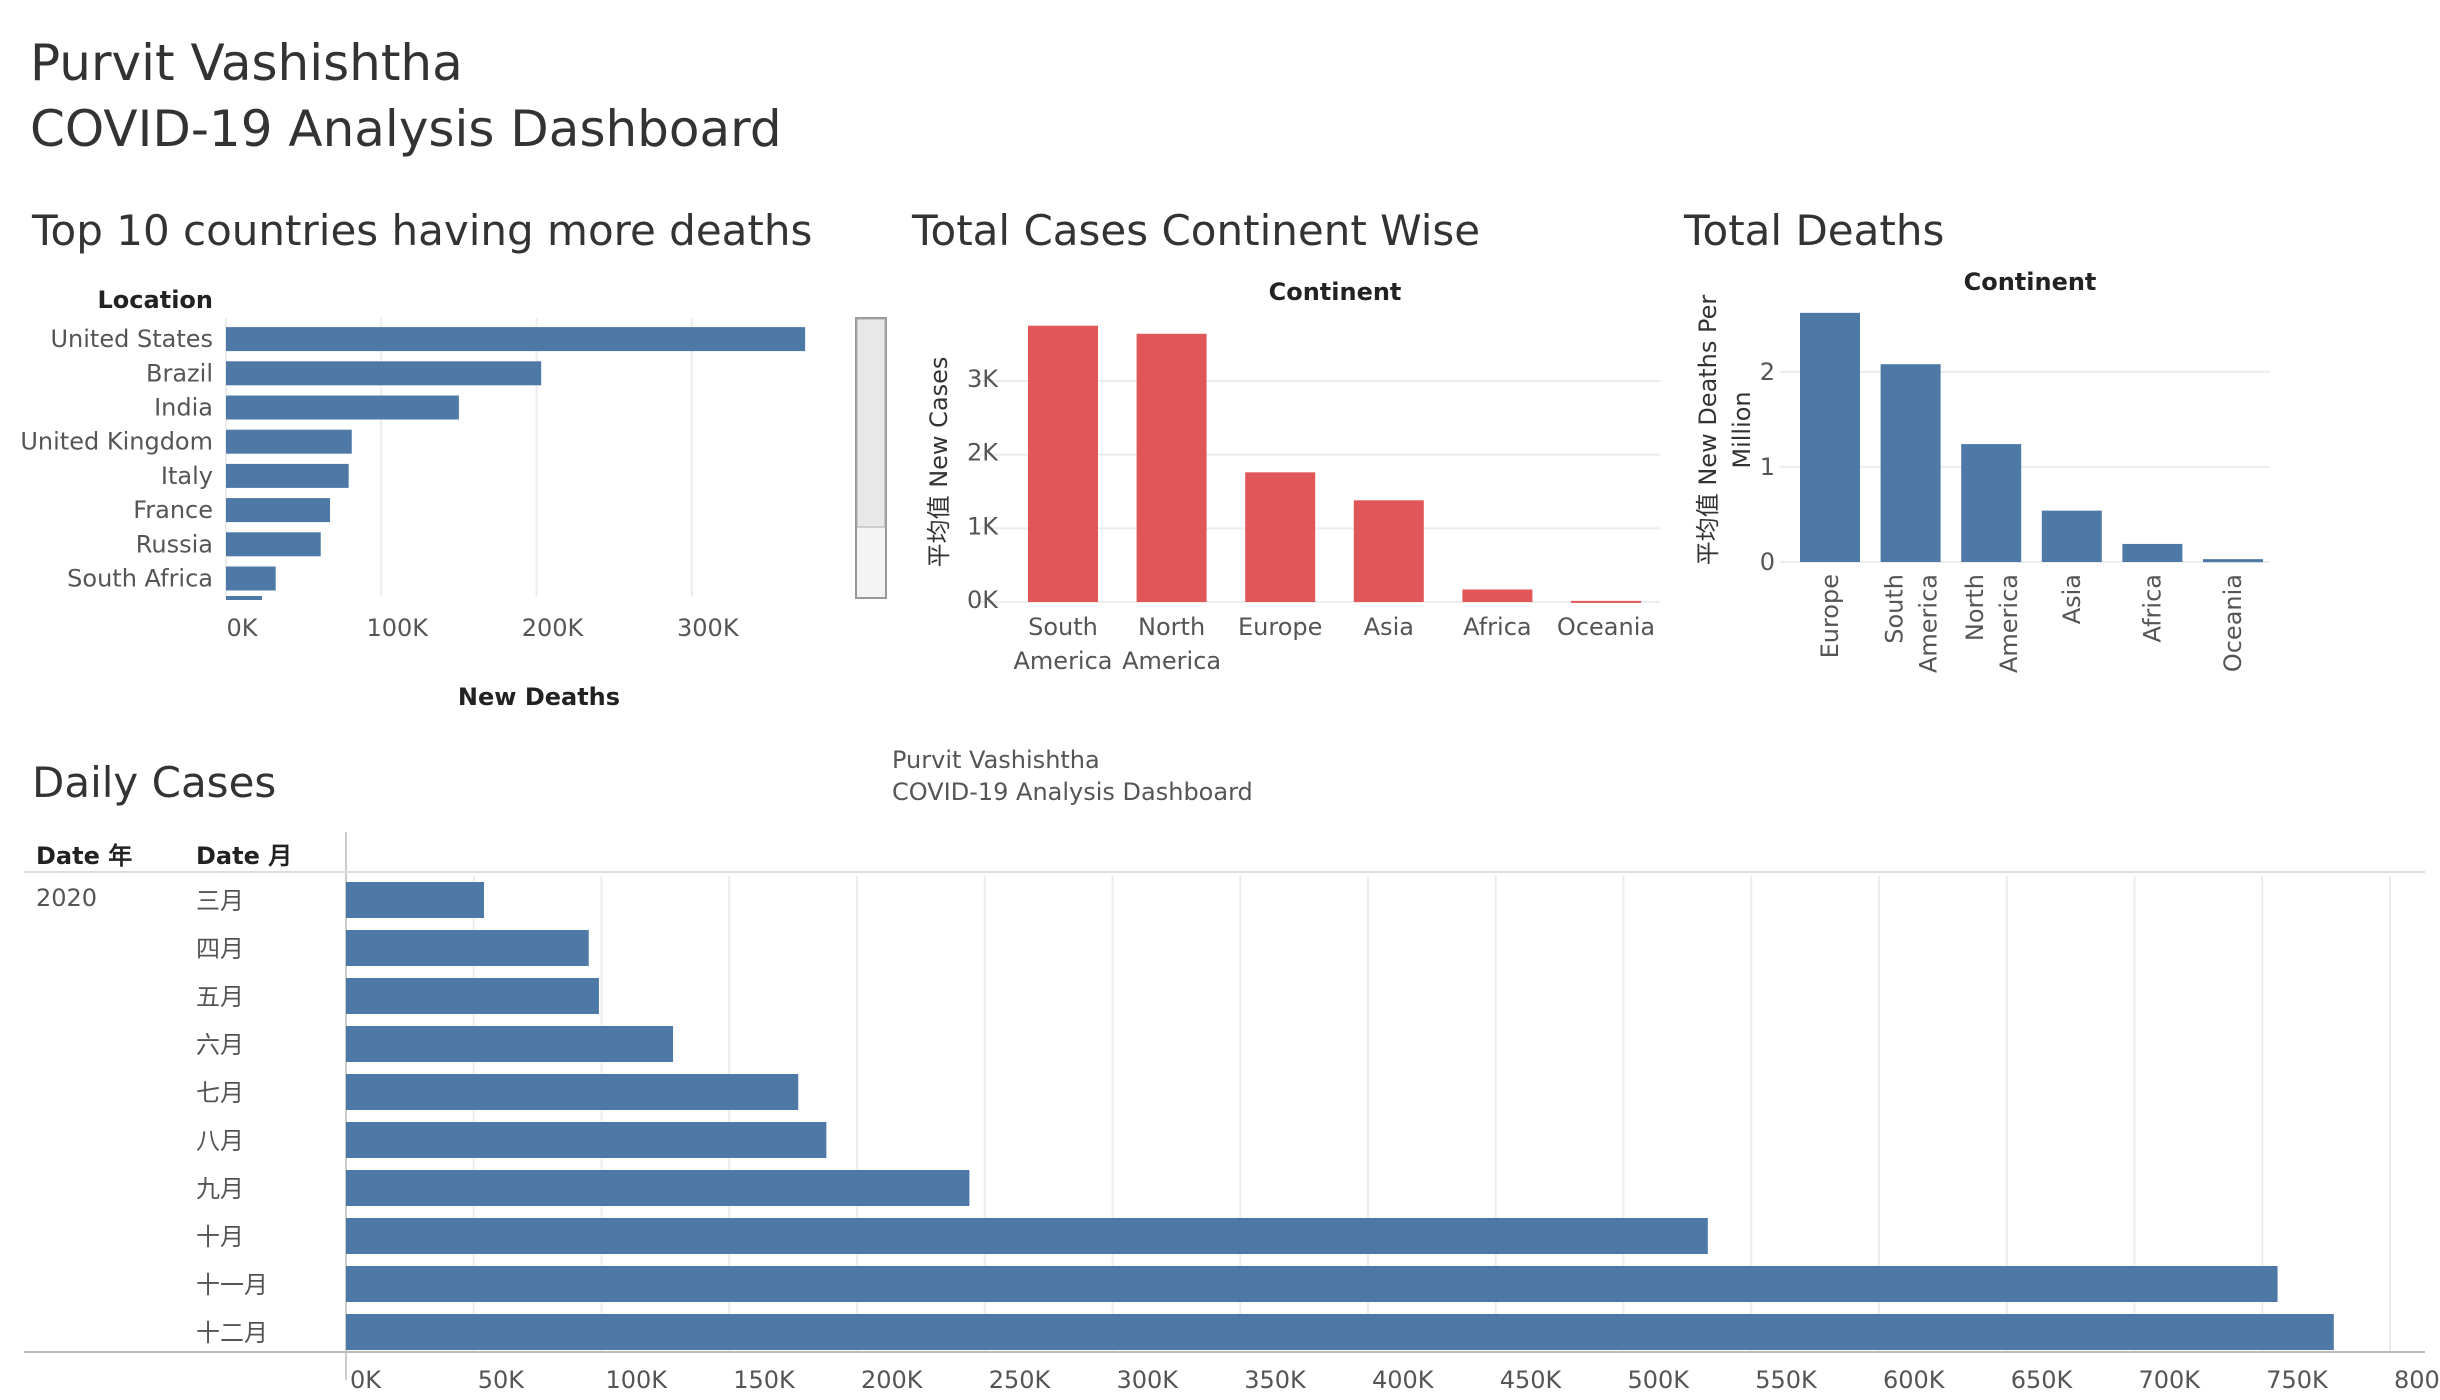 The height and width of the screenshot is (1400, 2440). I want to click on daily-cases-x-tick-label: 350K, so click(1275, 1380).